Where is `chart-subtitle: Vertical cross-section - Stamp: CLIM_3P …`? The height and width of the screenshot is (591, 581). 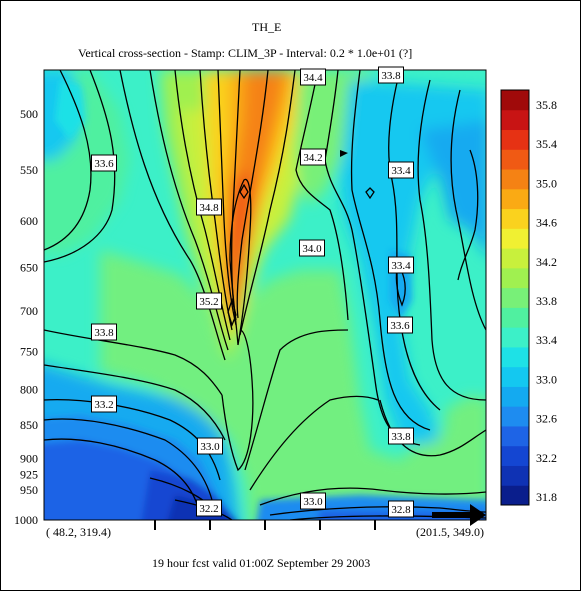 chart-subtitle: Vertical cross-section - Stamp: CLIM_3P … is located at coordinates (245, 53).